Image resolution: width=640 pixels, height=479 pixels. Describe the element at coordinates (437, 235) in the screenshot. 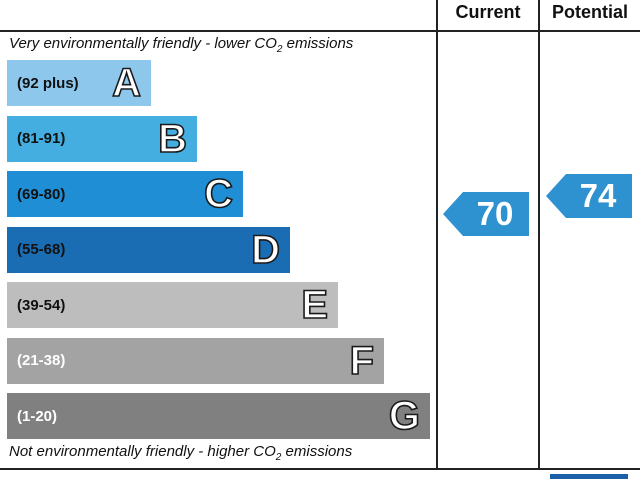

I see `current-column-divider` at that location.